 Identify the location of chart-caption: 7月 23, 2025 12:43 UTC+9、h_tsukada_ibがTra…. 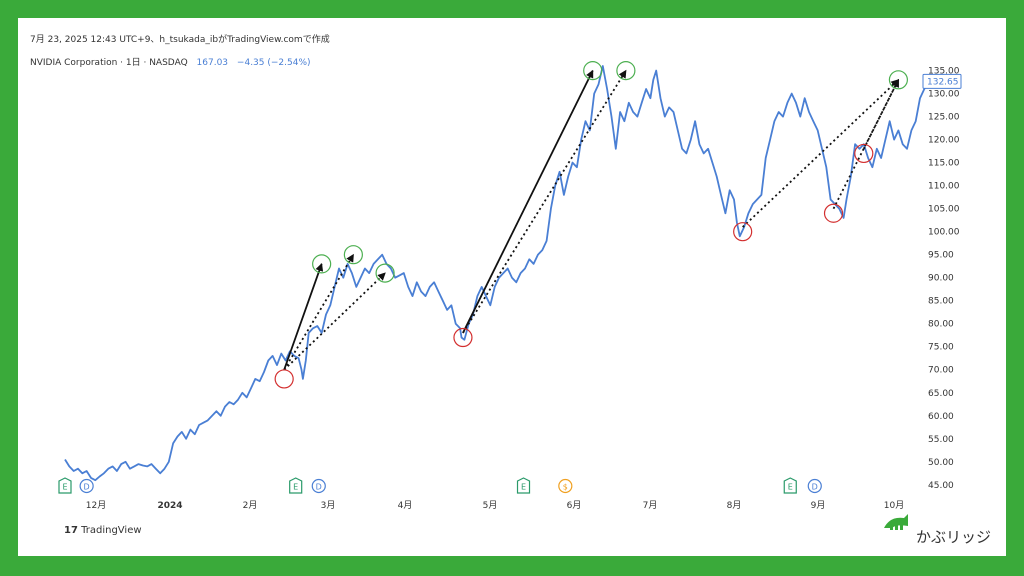
(180, 39).